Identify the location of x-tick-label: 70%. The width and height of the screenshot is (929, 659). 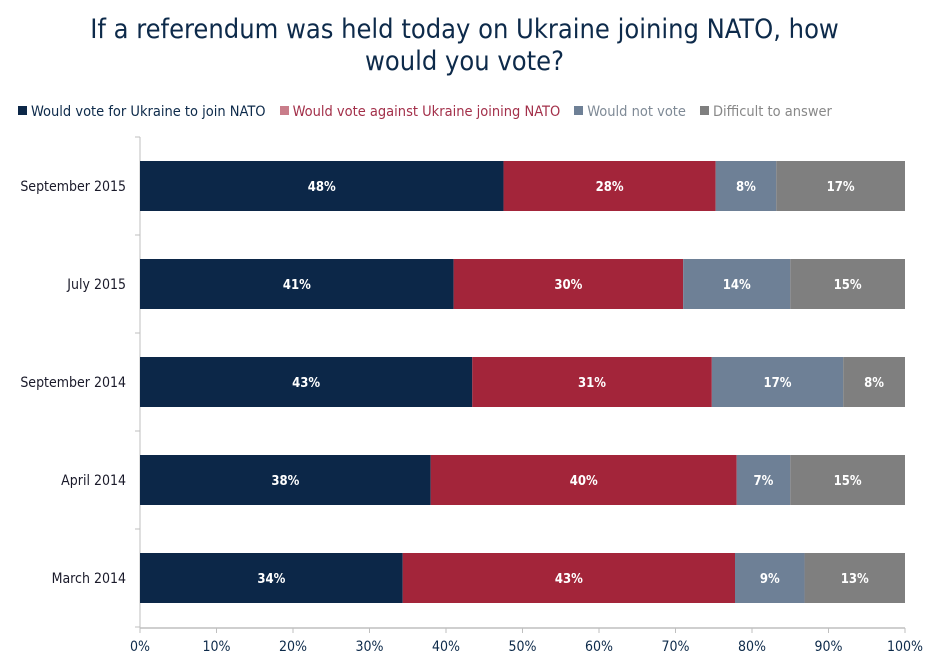
(676, 647).